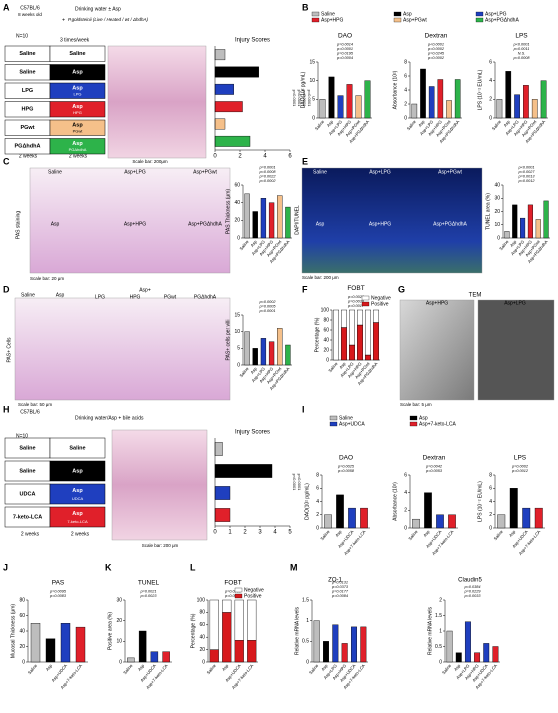 The height and width of the screenshot is (713, 558). I want to click on image-label: PGwt, so click(170, 297).